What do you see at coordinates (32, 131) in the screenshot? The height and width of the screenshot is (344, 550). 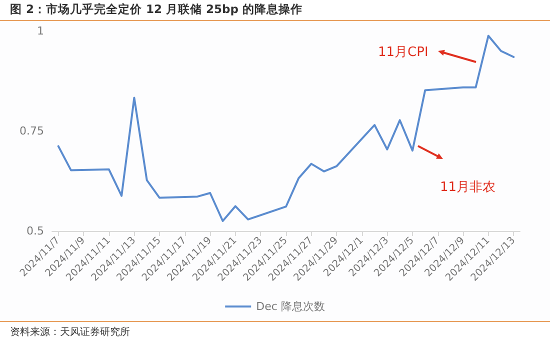 I see `y-tick-label: 0.75` at bounding box center [32, 131].